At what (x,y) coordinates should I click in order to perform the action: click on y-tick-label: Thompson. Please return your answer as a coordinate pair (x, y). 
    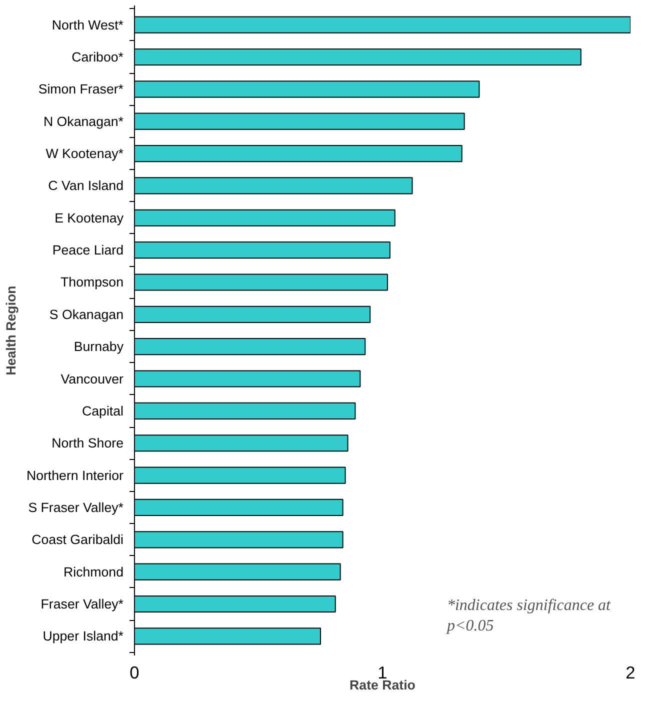
    Looking at the image, I should click on (92, 282).